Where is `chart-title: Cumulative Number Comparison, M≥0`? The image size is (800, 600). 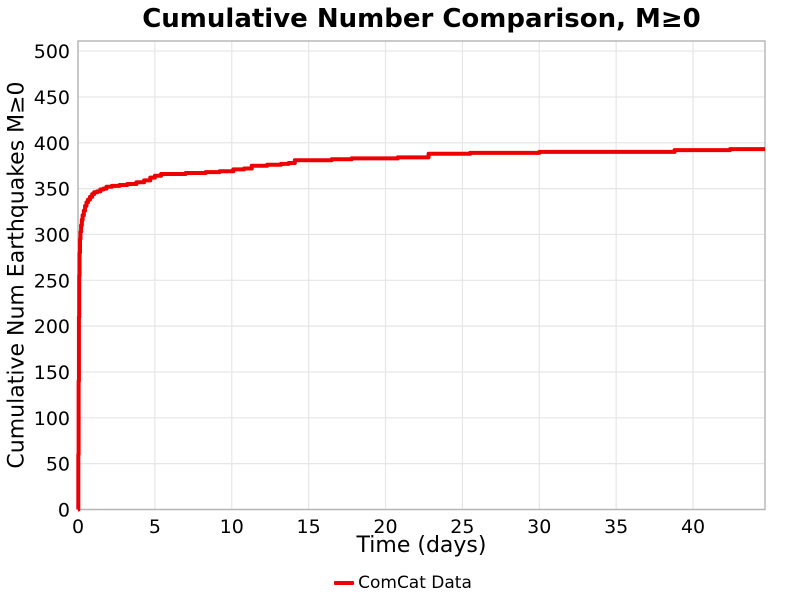 chart-title: Cumulative Number Comparison, M≥0 is located at coordinates (421, 19).